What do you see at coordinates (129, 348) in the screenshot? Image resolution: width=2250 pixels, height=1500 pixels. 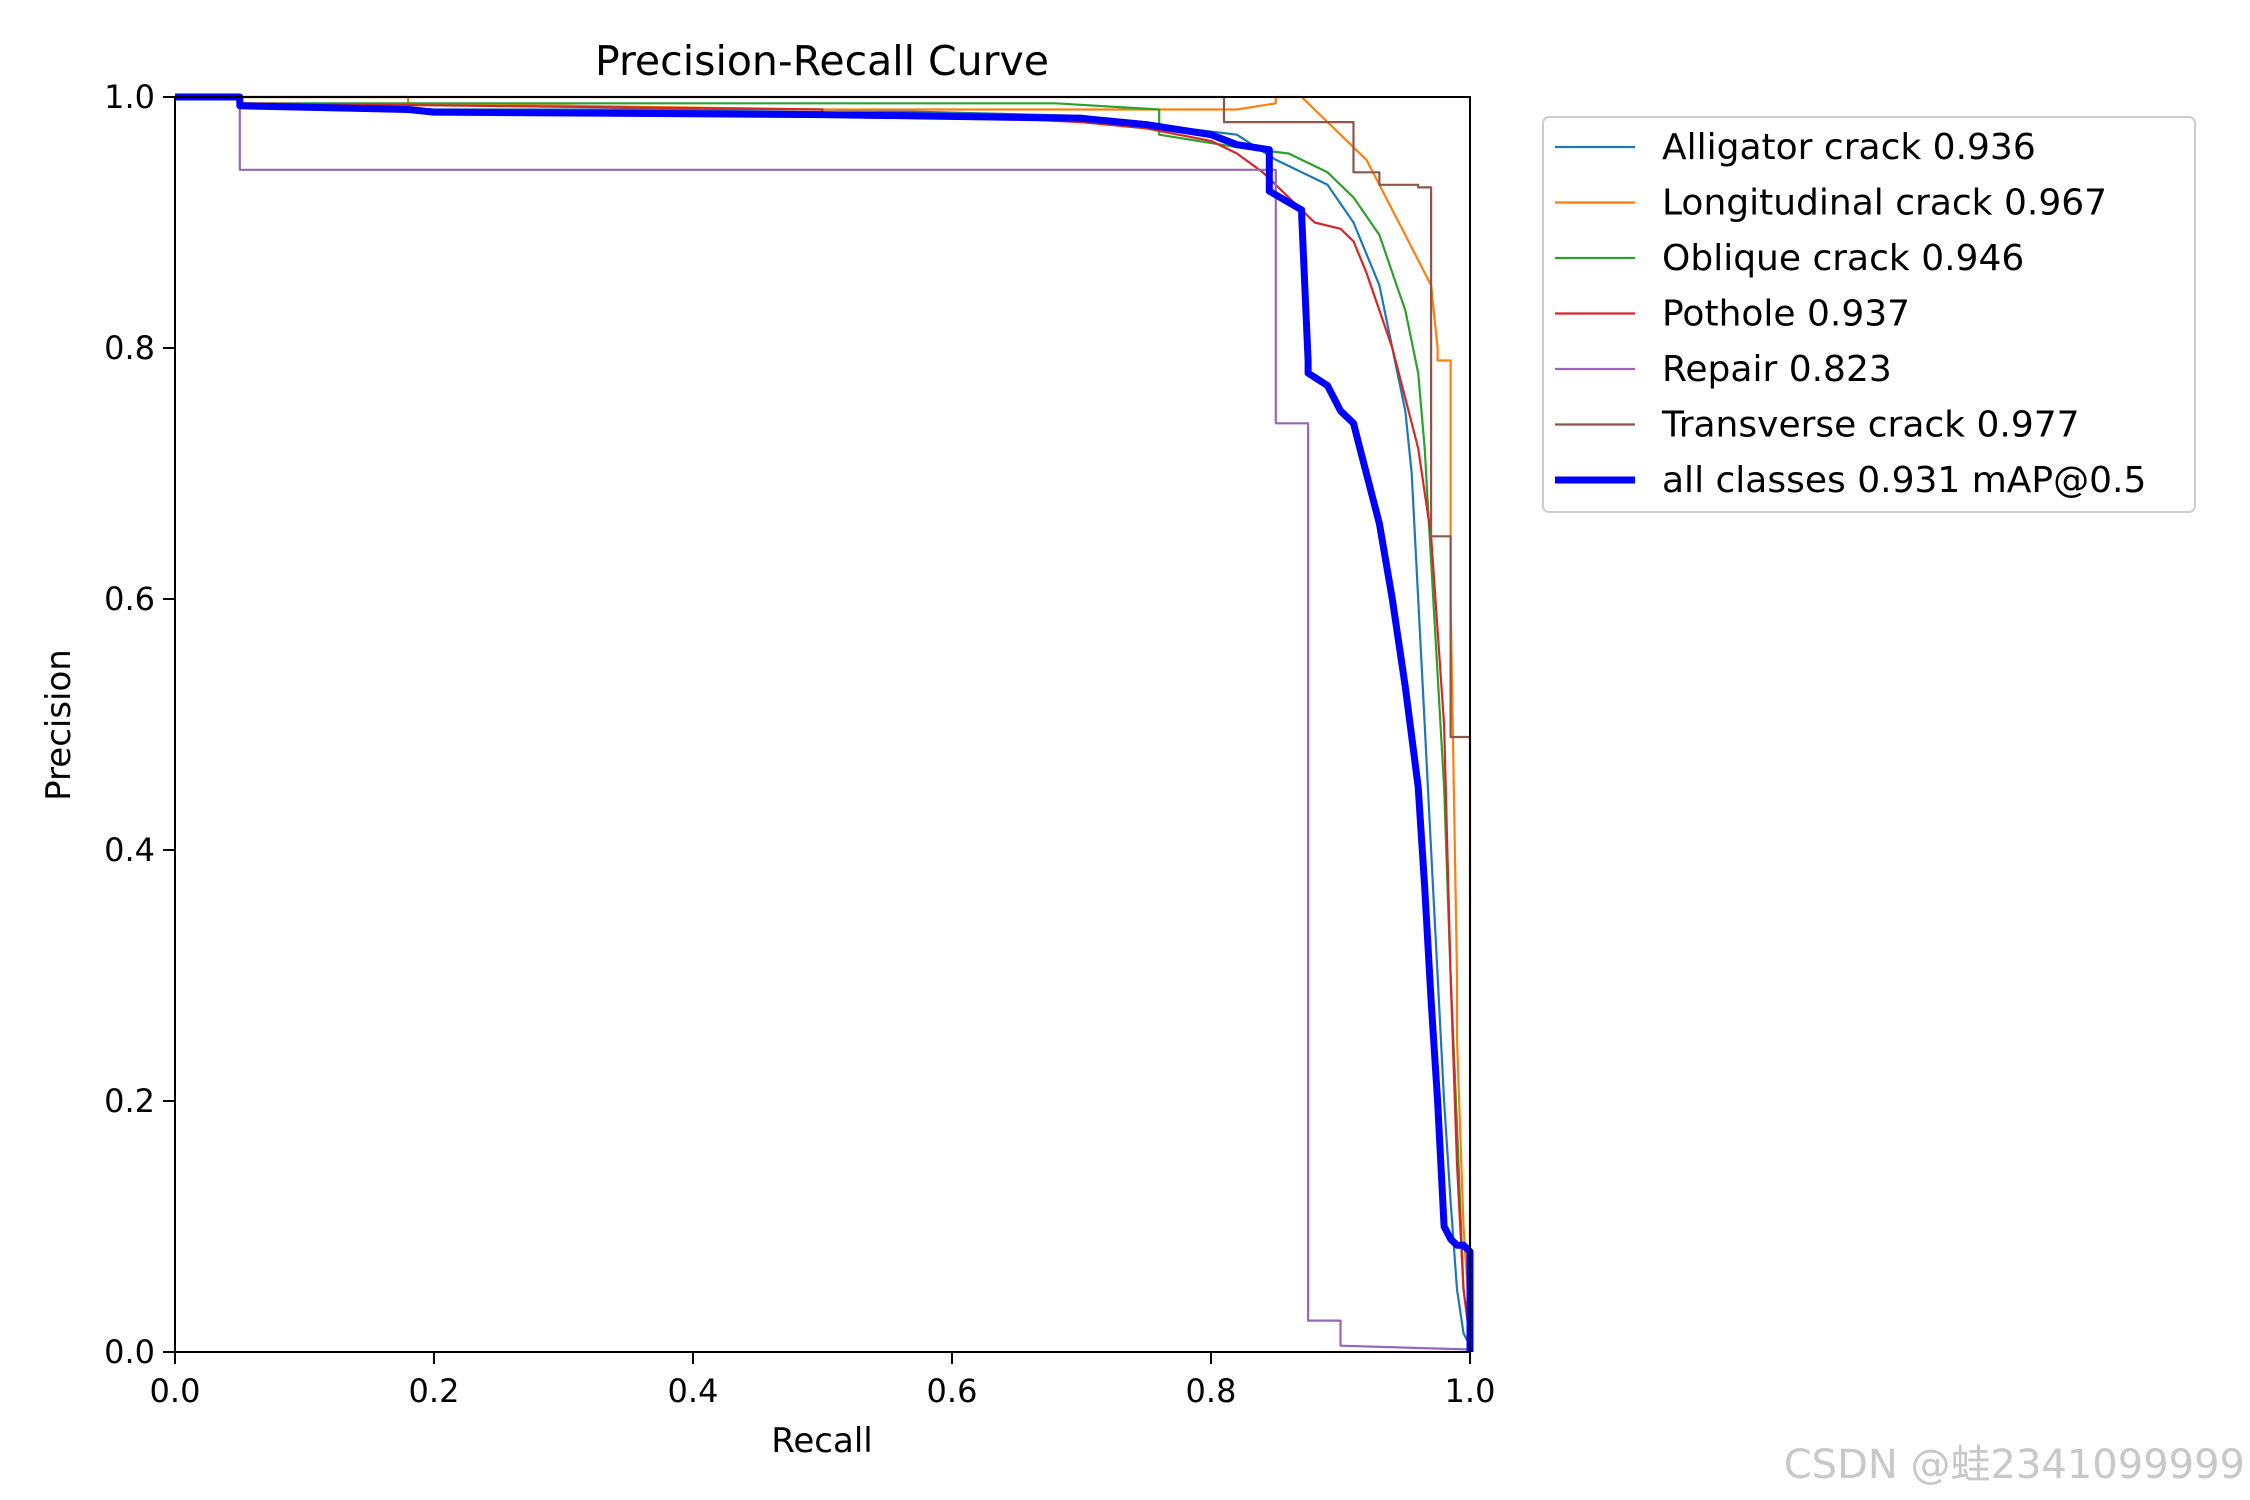 I see `y-tick-label: 0.8` at bounding box center [129, 348].